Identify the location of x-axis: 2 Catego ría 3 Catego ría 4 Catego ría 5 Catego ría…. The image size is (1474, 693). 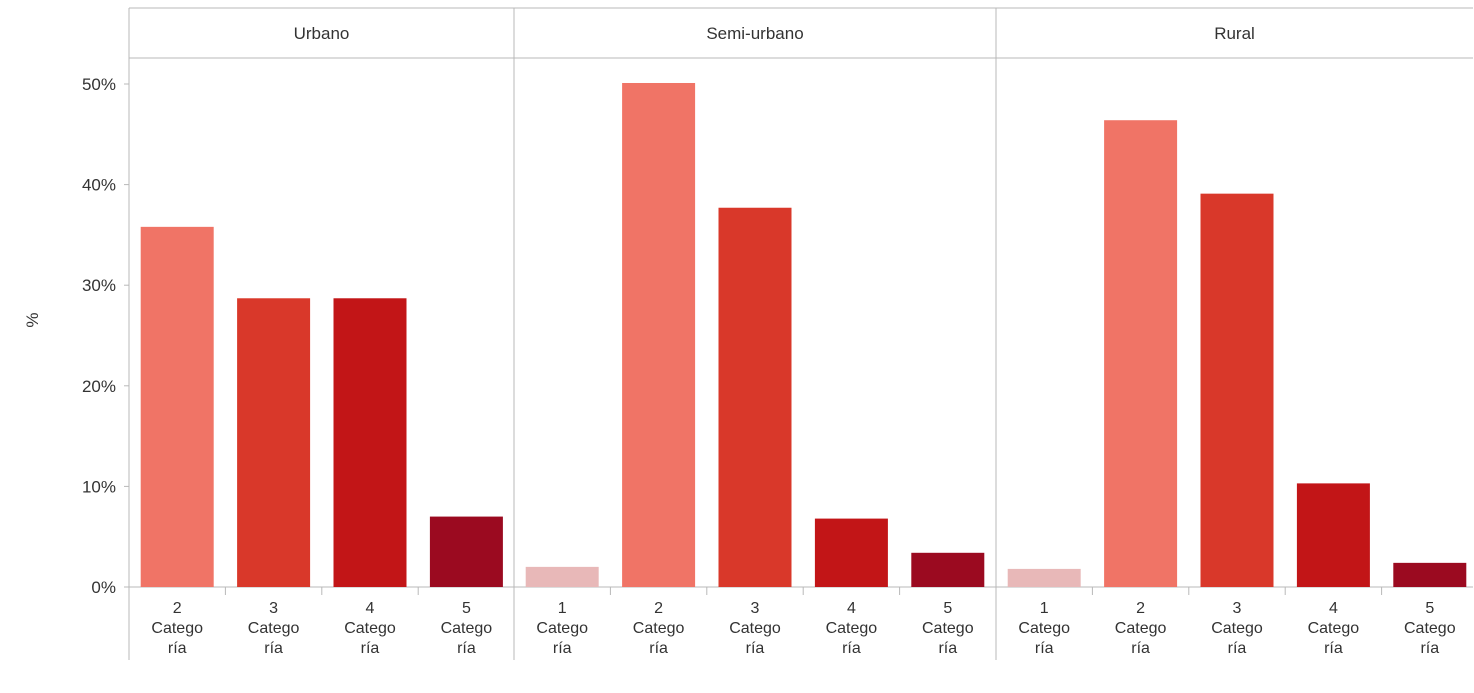
(803, 622).